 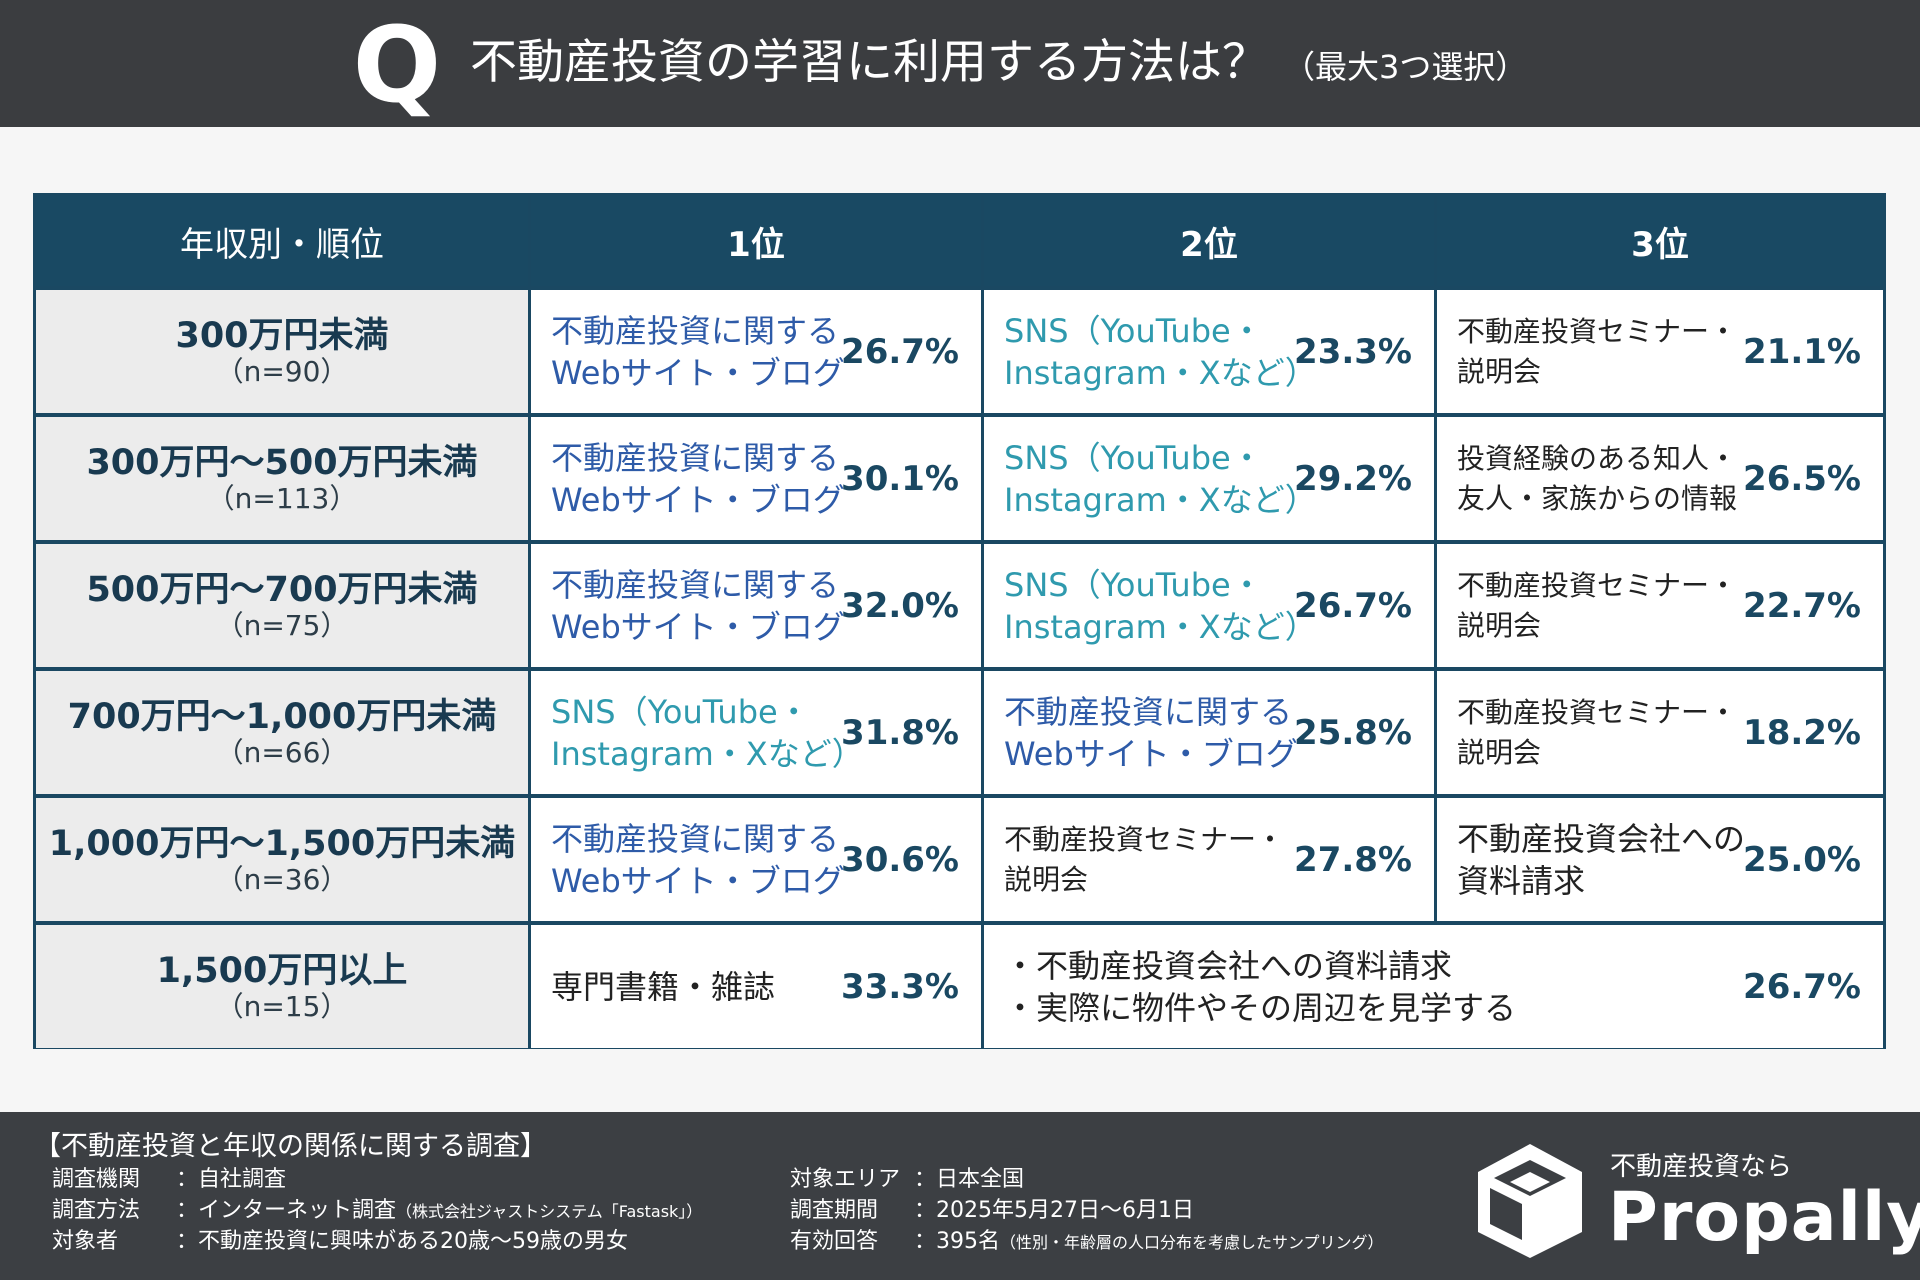 What do you see at coordinates (900, 605) in the screenshot?
I see `percent-value: 32.0%` at bounding box center [900, 605].